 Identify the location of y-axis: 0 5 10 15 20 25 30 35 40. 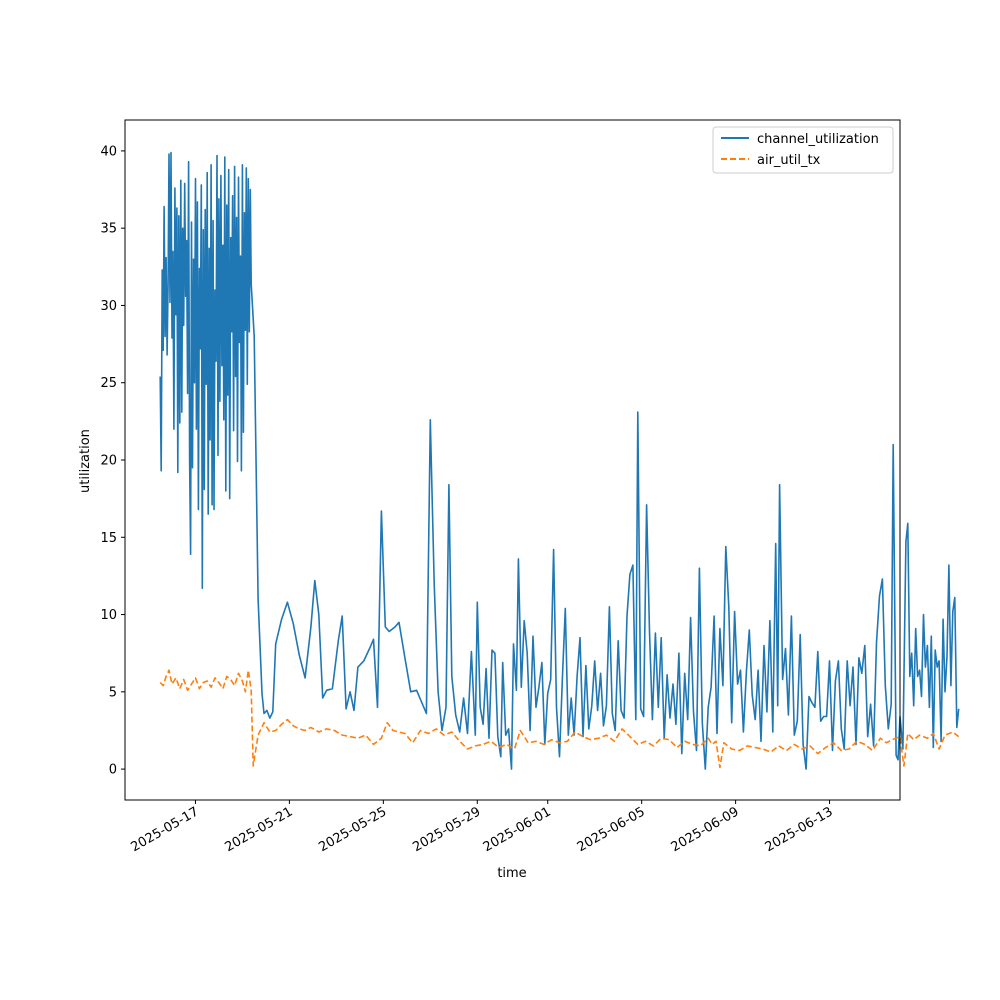
(112, 461).